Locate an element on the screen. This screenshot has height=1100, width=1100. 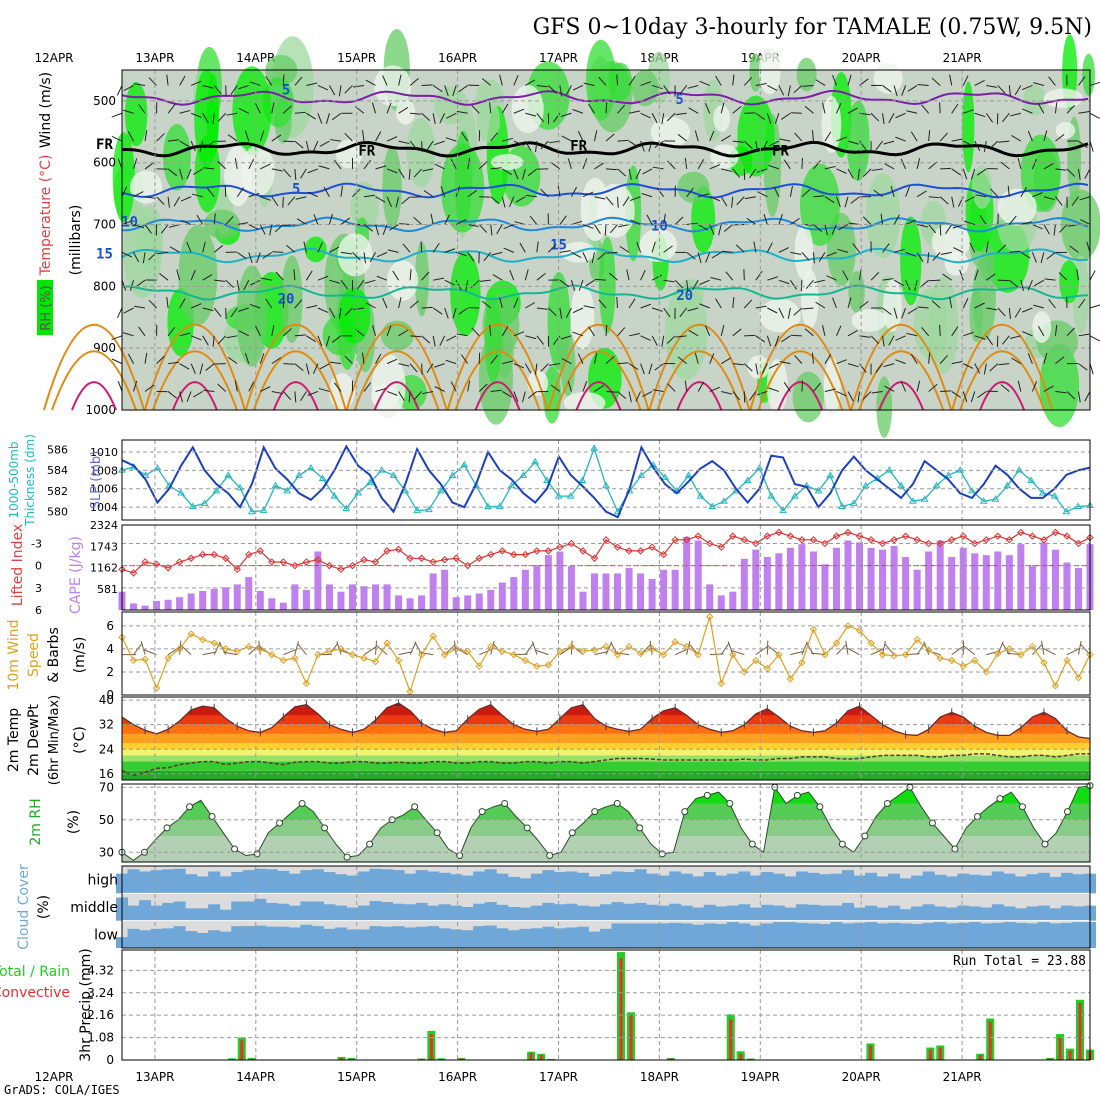
temp-tick: 32 is located at coordinates (106, 725).